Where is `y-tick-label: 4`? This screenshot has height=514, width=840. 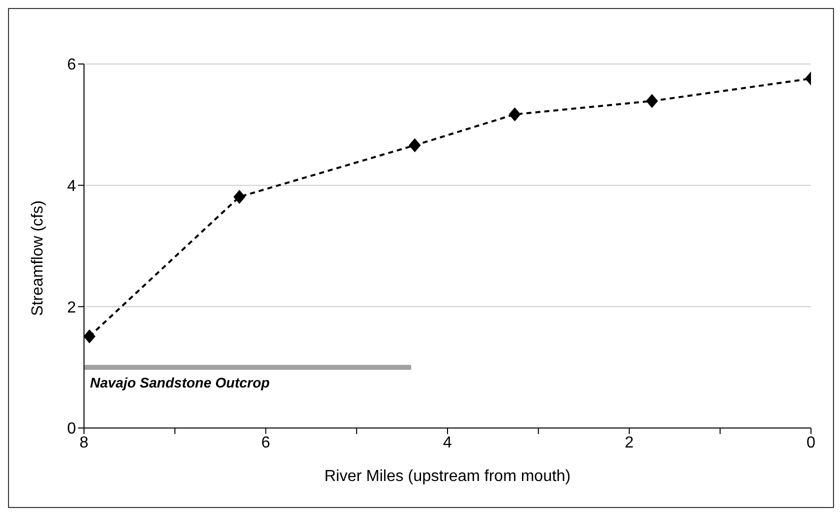 y-tick-label: 4 is located at coordinates (71, 187).